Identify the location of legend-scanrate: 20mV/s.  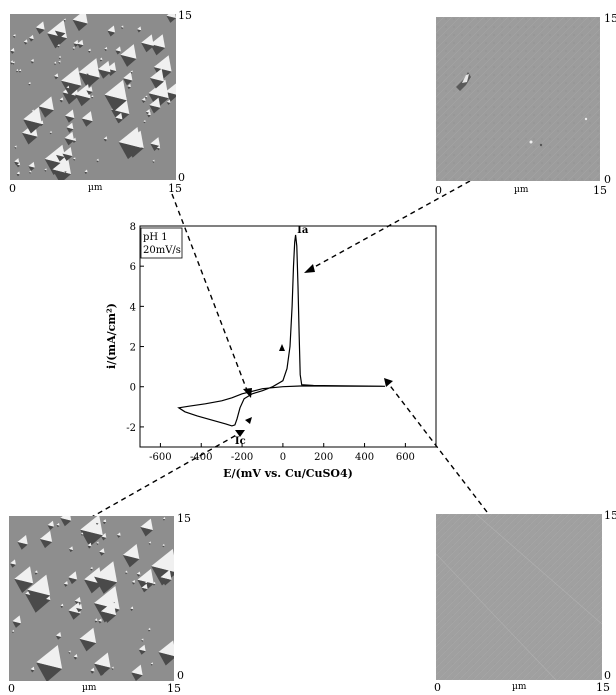
(162, 250).